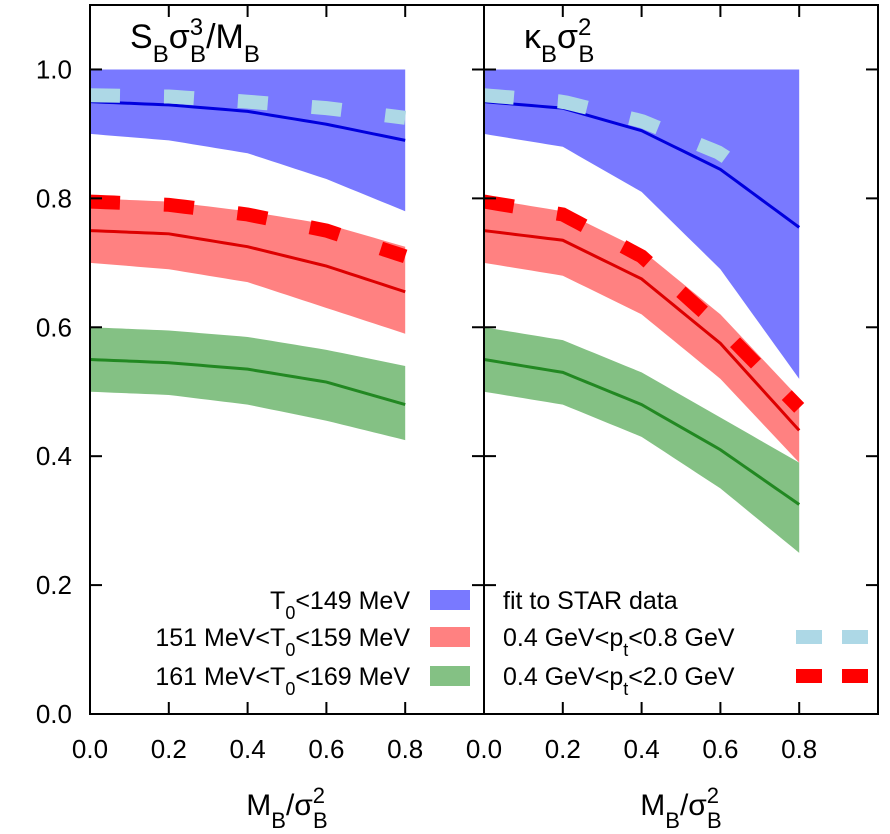  Describe the element at coordinates (282, 642) in the screenshot. I see `legend-label-left-1: 151 MeV<T0<159 MeV` at that location.